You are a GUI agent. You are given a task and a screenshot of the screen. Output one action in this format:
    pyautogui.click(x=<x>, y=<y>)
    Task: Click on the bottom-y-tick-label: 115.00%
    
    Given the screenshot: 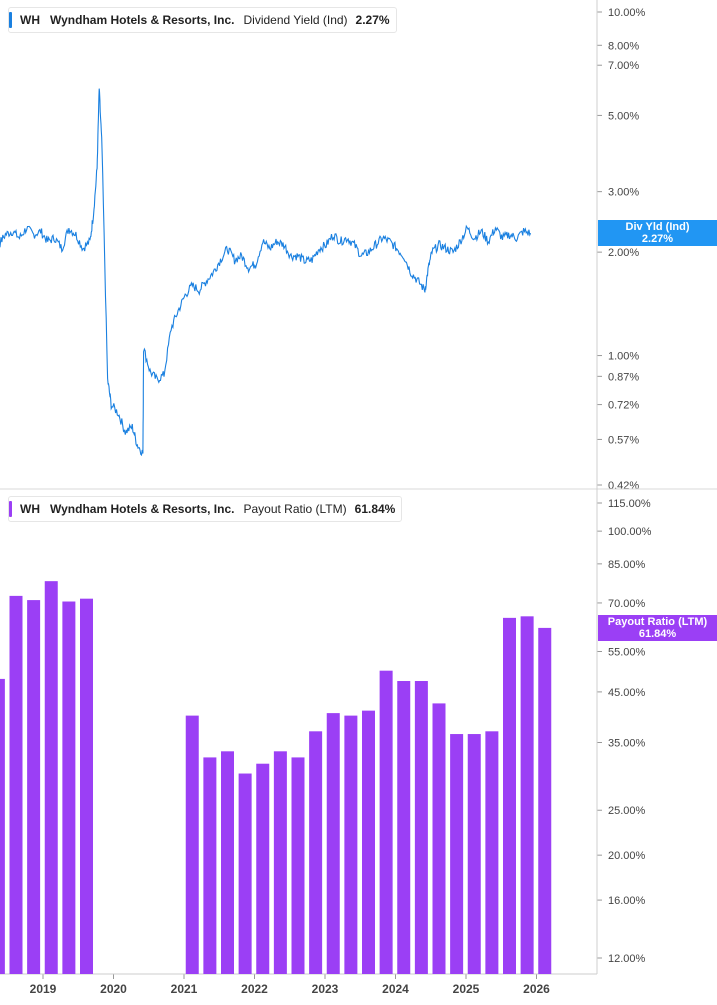 What is the action you would take?
    pyautogui.click(x=629, y=504)
    